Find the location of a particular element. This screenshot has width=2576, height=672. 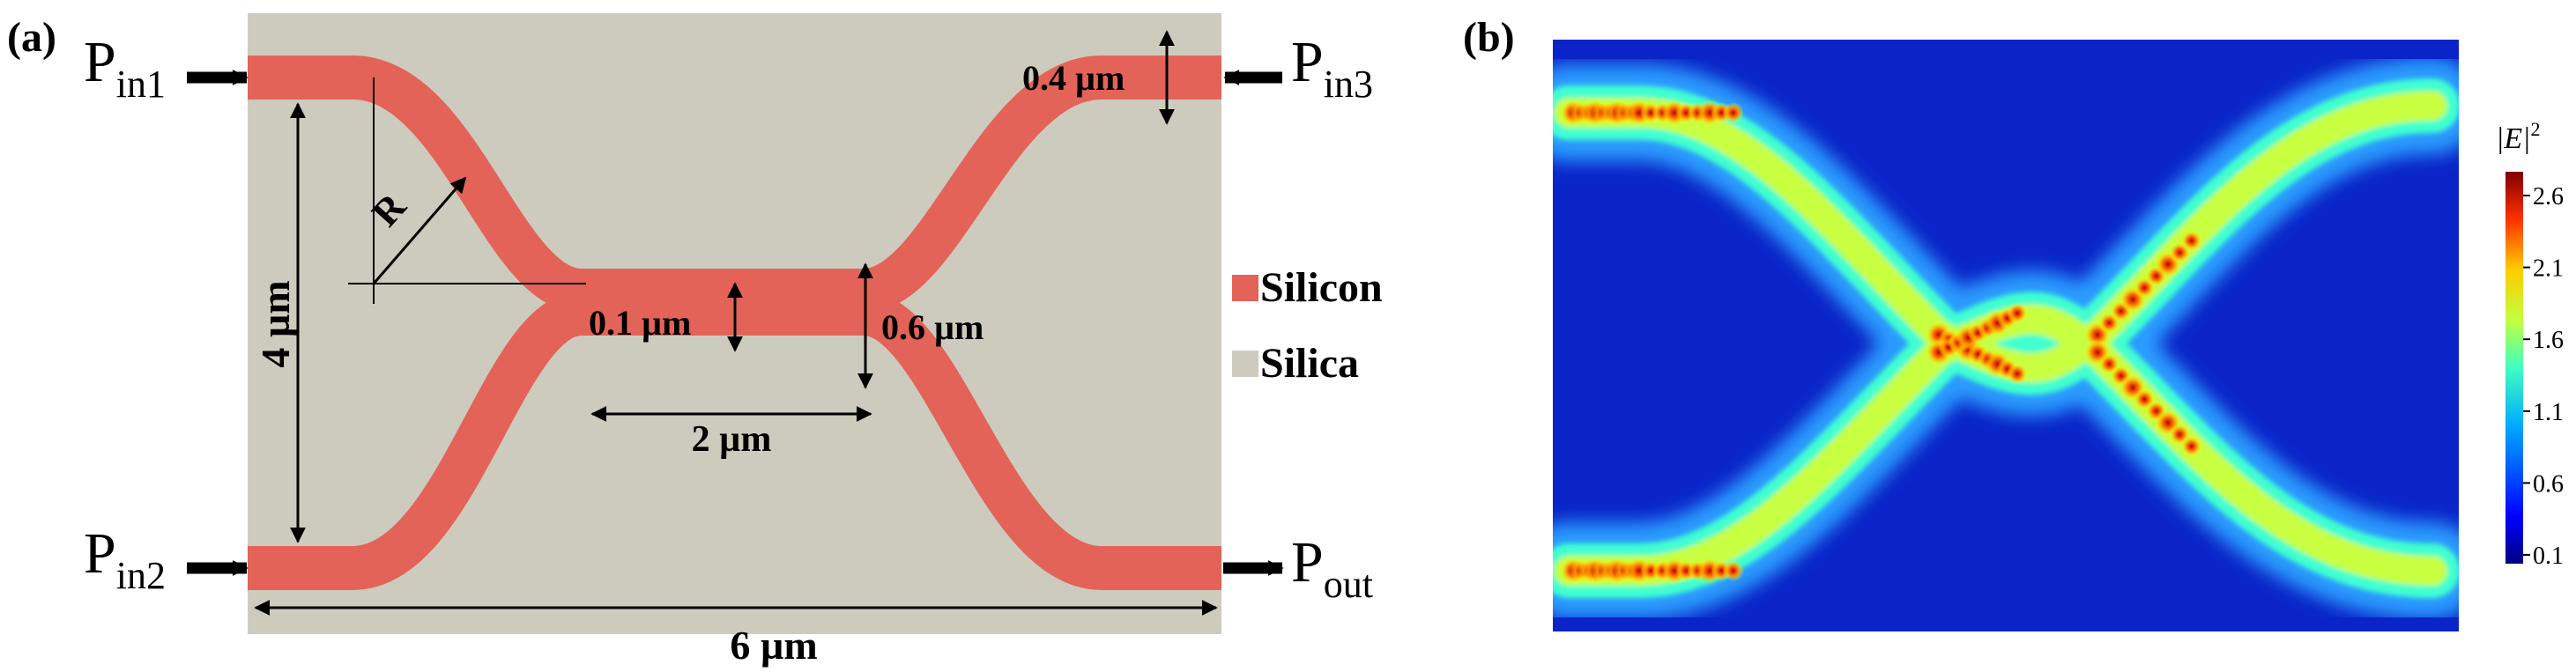

legend-silica-label: Silica is located at coordinates (1309, 364).